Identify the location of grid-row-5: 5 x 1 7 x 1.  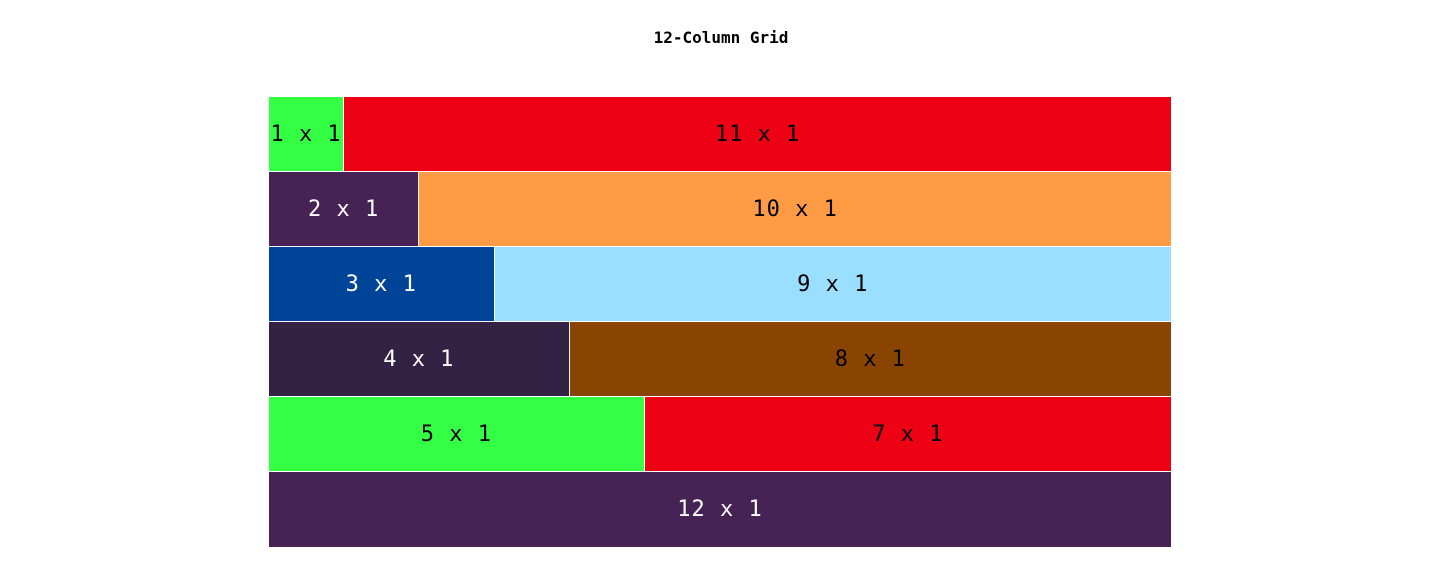
(720, 434).